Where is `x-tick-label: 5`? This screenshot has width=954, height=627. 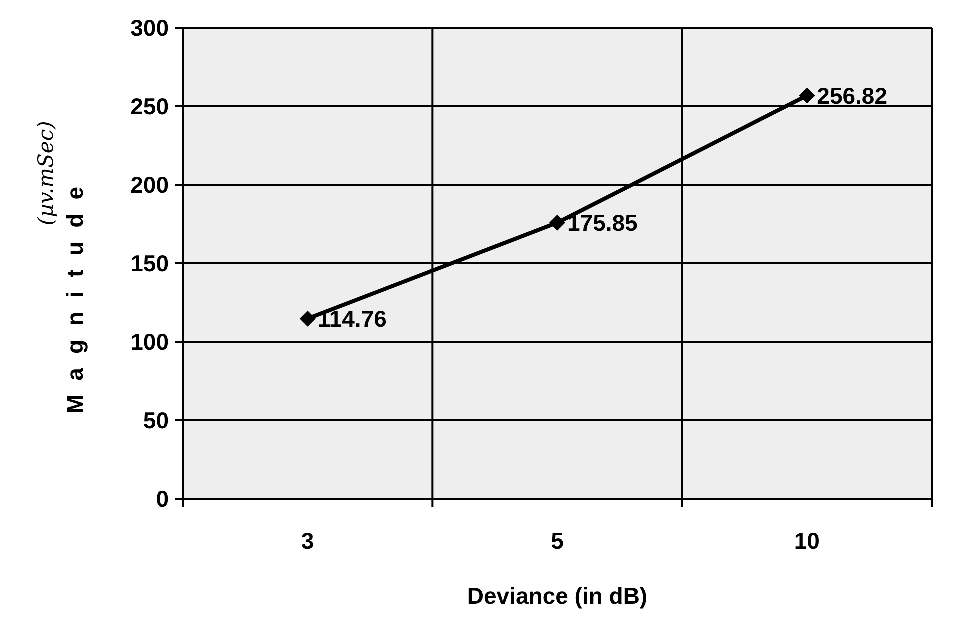 x-tick-label: 5 is located at coordinates (557, 541).